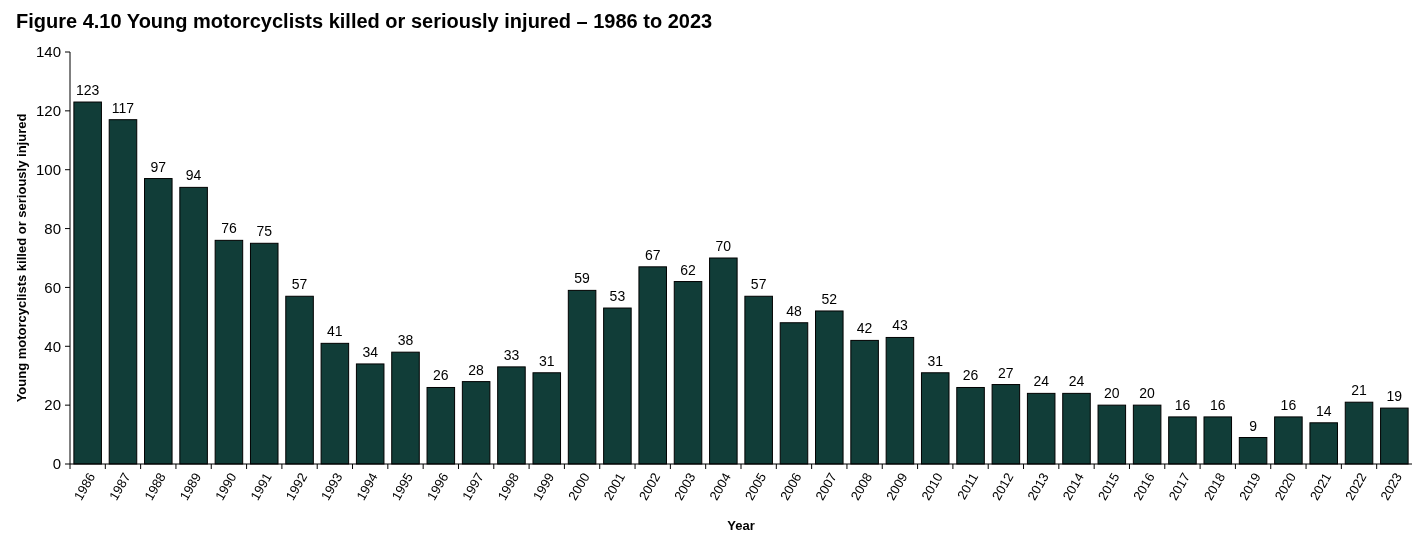 This screenshot has width=1426, height=542. Describe the element at coordinates (21, 258) in the screenshot. I see `y-axis-title: Young motorcyclists killed or seriously injured` at that location.